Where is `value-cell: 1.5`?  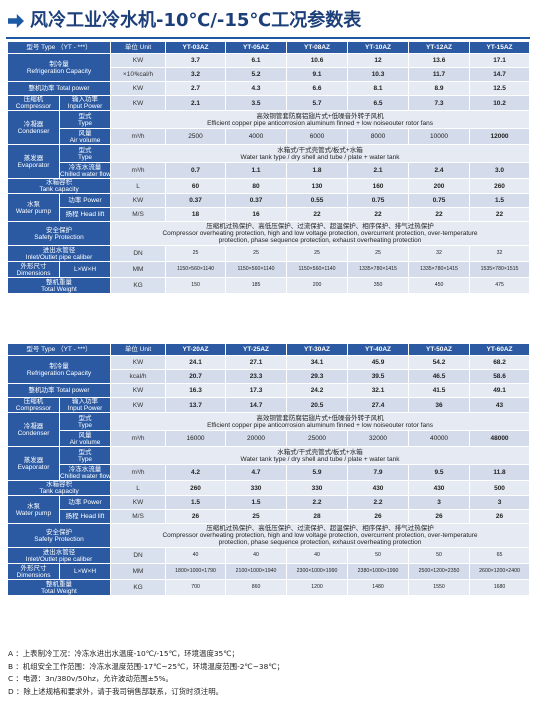 value-cell: 1.5 is located at coordinates (256, 502).